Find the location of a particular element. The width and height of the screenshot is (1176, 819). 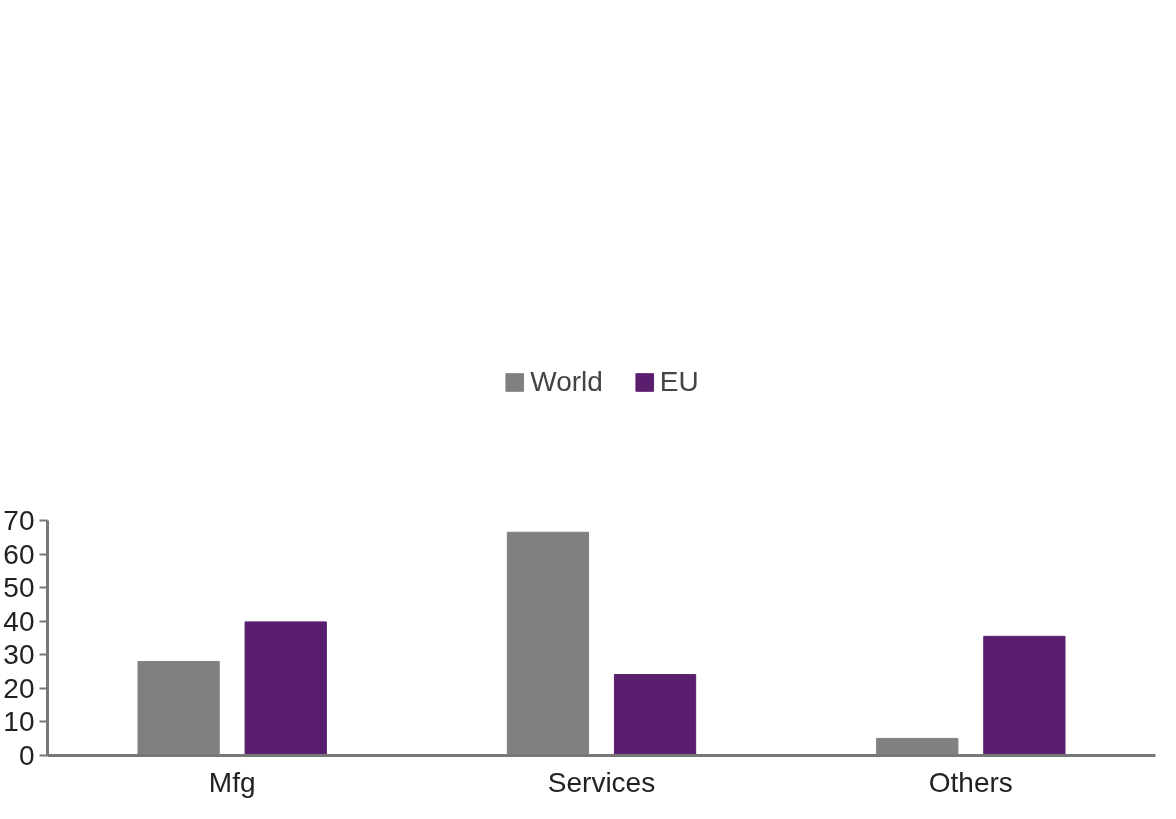

legend-label: EU is located at coordinates (679, 382).